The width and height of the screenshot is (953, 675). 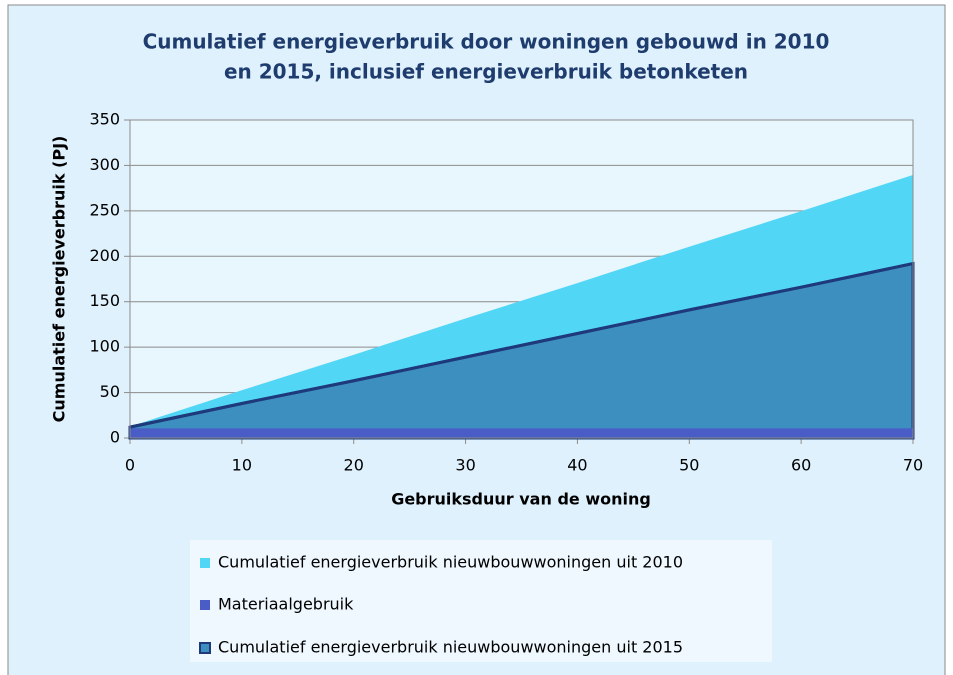 What do you see at coordinates (465, 465) in the screenshot?
I see `x-tick-label: 30` at bounding box center [465, 465].